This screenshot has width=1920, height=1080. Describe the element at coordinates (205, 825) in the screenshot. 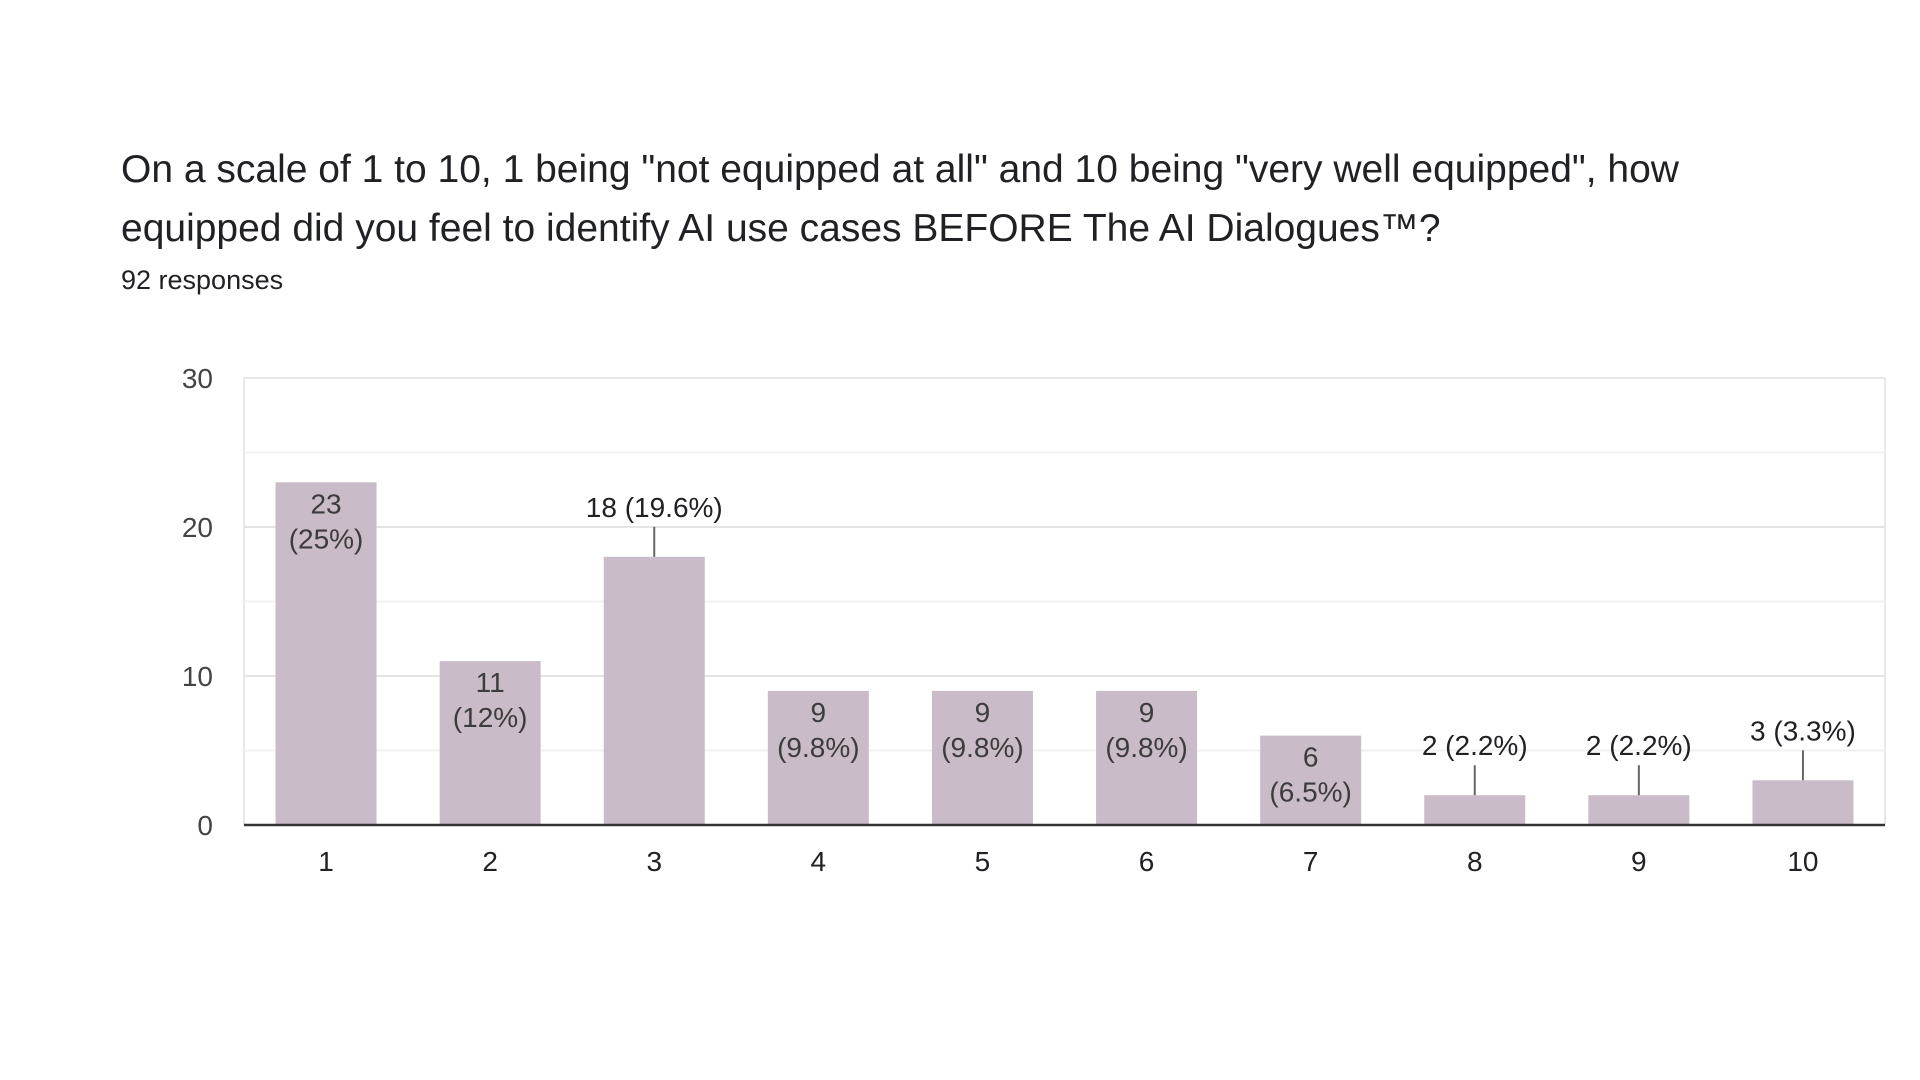

I see `y-tick-label: 0` at that location.